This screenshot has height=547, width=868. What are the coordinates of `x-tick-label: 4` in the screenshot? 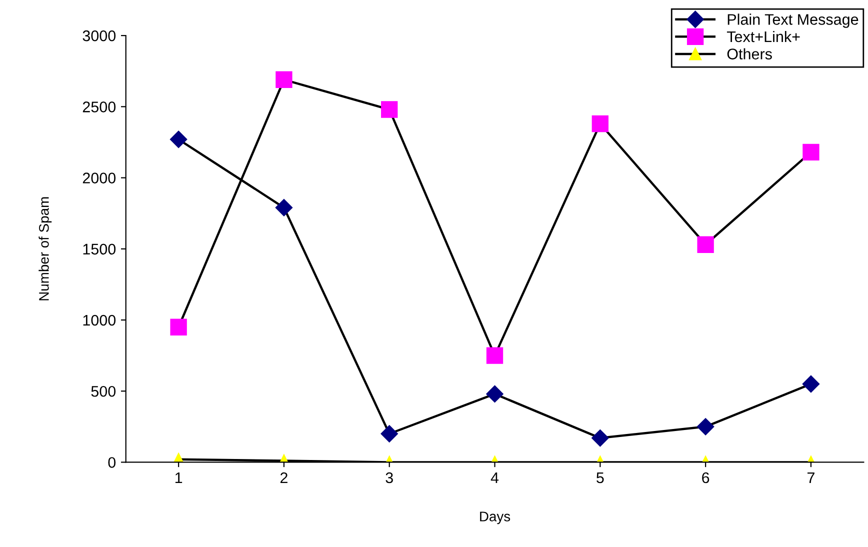 It's located at (494, 478).